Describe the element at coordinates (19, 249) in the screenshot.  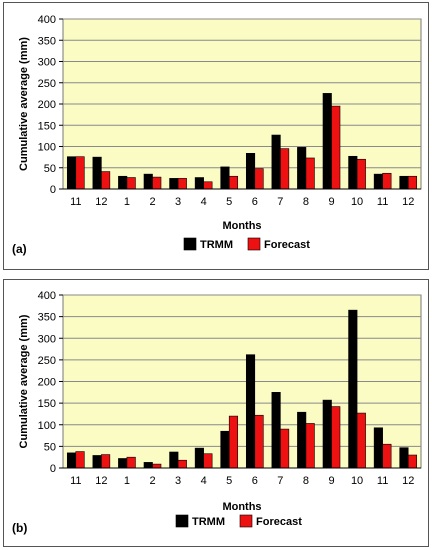
I see `panel-label: (a)` at that location.